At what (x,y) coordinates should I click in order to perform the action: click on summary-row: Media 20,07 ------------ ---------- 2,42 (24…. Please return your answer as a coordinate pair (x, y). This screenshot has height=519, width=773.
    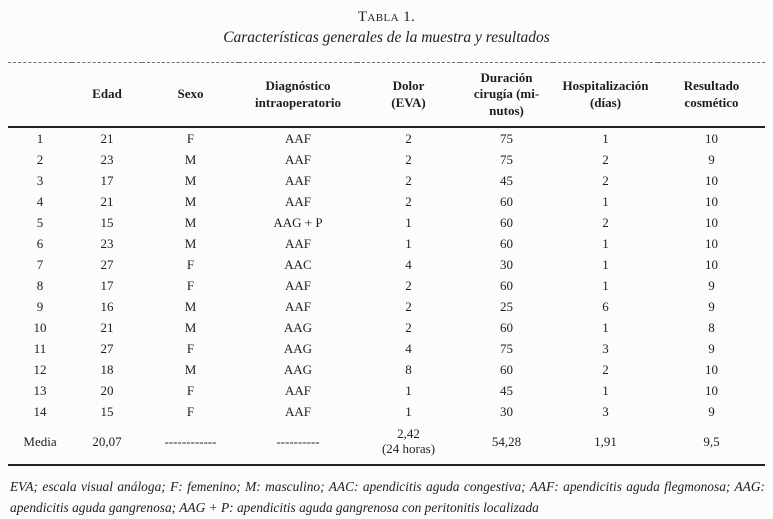
    Looking at the image, I should click on (386, 444).